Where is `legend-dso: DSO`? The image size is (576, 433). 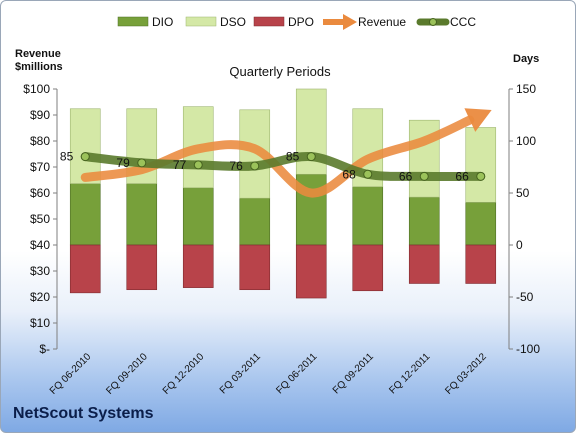
legend-dso: DSO is located at coordinates (215, 22).